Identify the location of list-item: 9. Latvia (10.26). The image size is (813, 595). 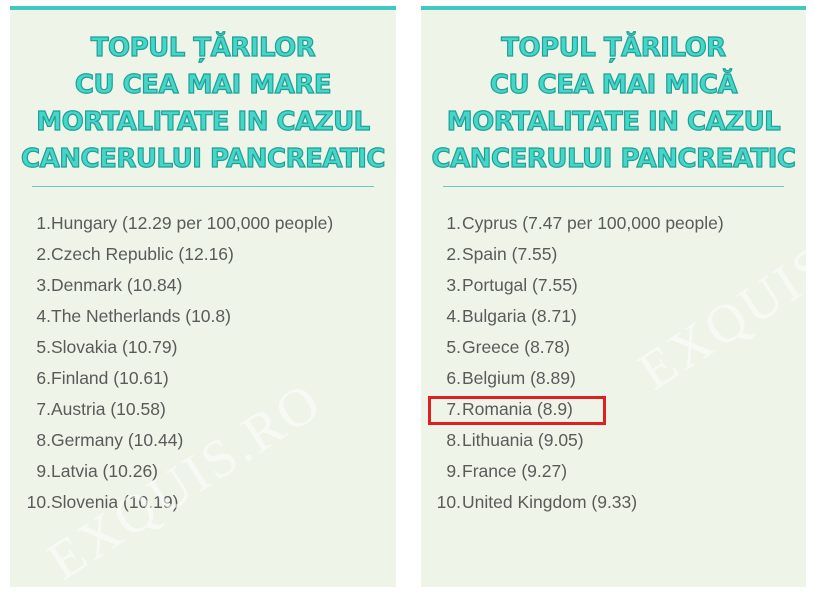
(203, 471).